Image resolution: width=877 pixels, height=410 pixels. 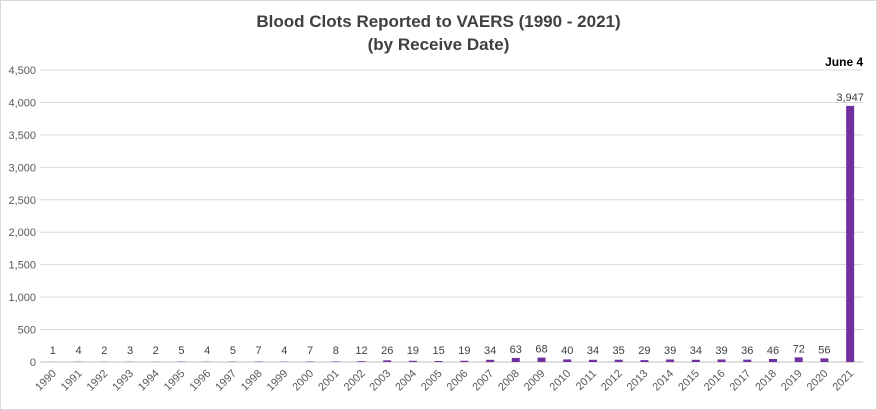 What do you see at coordinates (567, 351) in the screenshot?
I see `data-label-2010: 40` at bounding box center [567, 351].